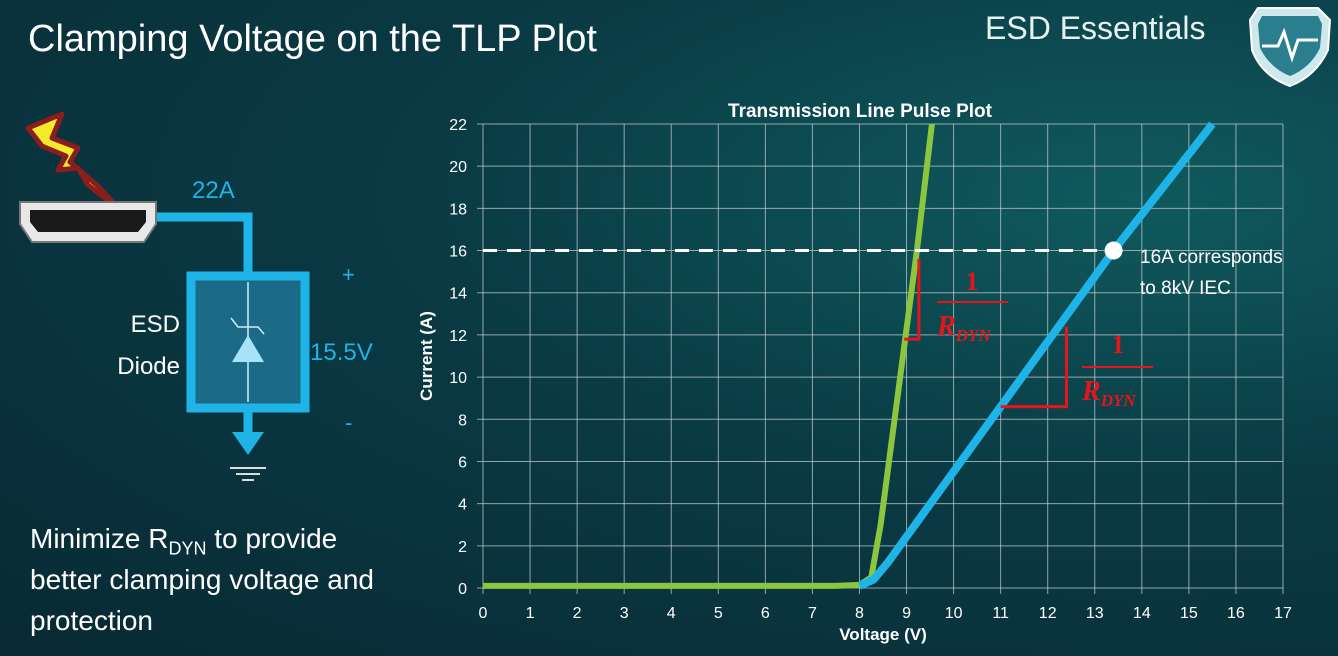 The image size is (1338, 656). Describe the element at coordinates (458, 336) in the screenshot. I see `y-tick-label: 12` at that location.